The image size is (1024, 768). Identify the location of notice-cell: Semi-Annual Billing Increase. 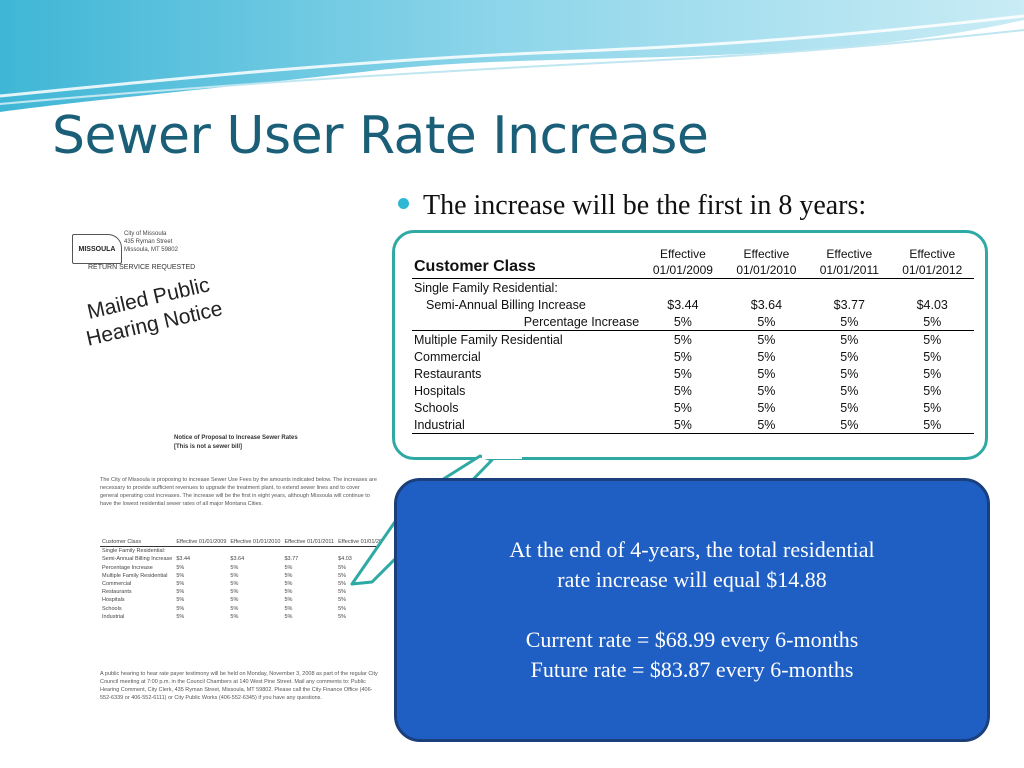
(137, 559).